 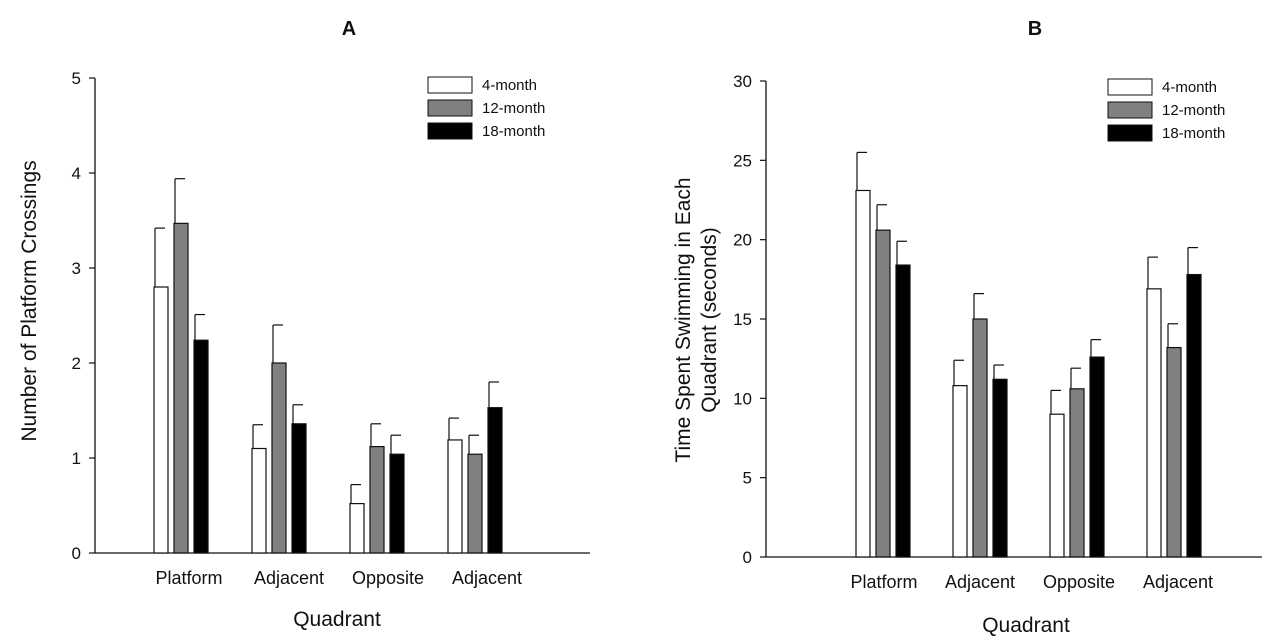 What do you see at coordinates (747, 478) in the screenshot?
I see `chart-b-y-tick-label: 5` at bounding box center [747, 478].